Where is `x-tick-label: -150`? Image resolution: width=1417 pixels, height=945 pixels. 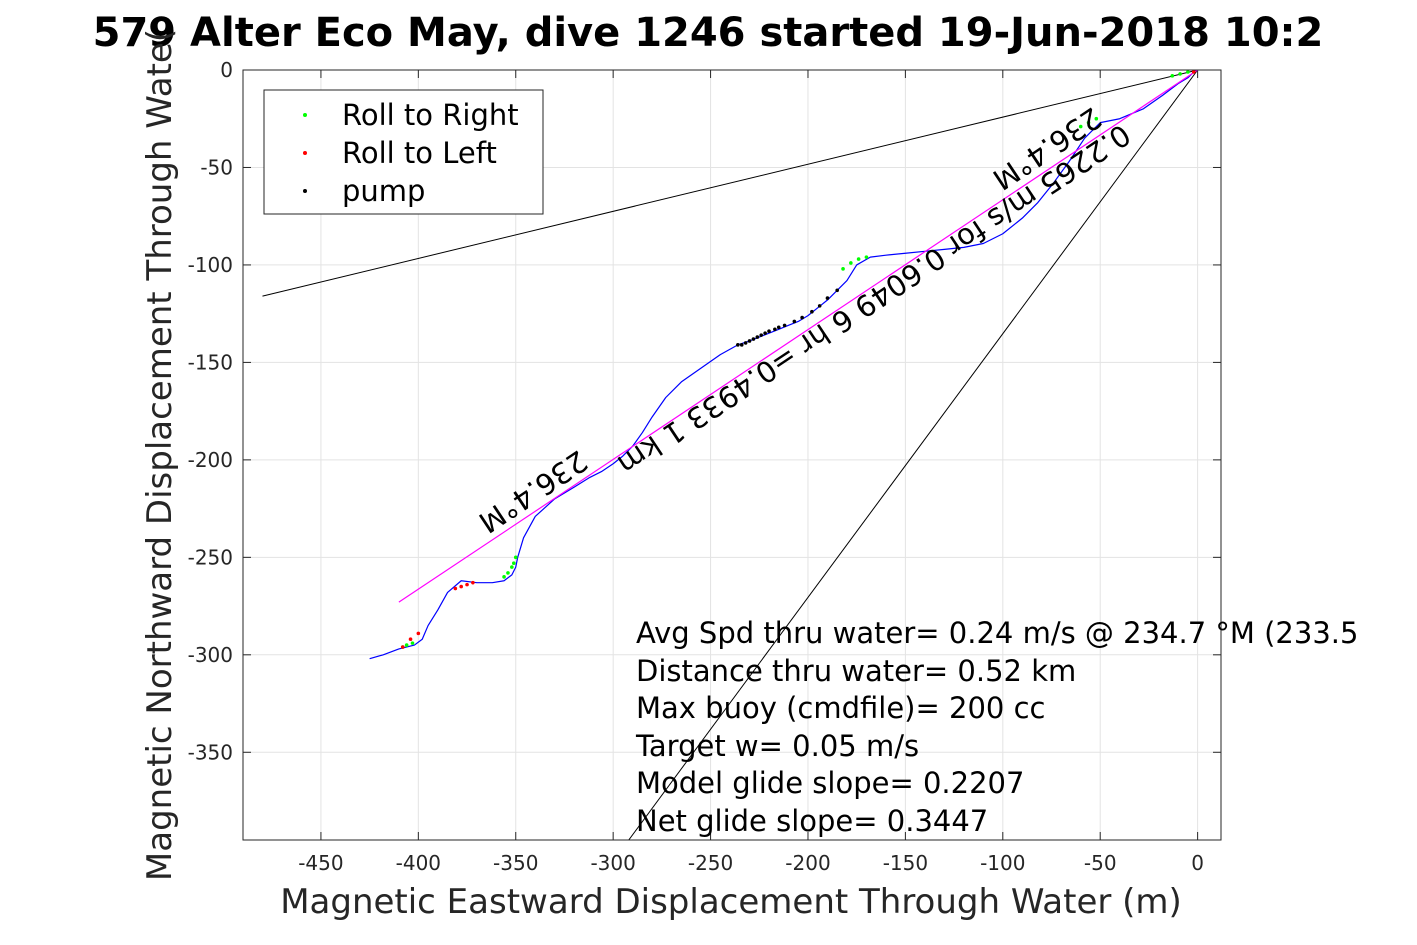 x-tick-label: -150 is located at coordinates (905, 863).